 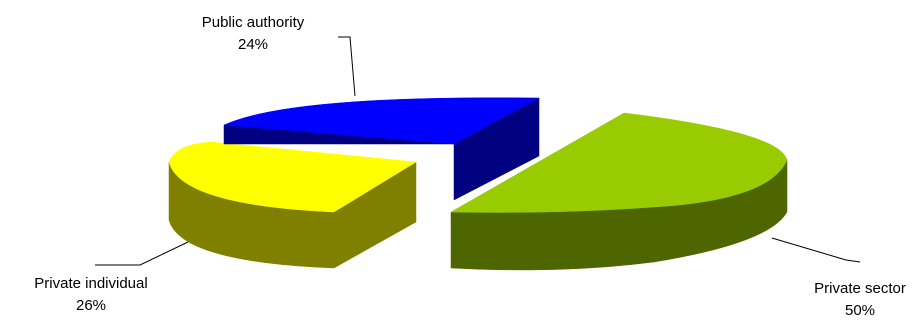 I want to click on slice-private-individual-top, so click(x=292, y=177).